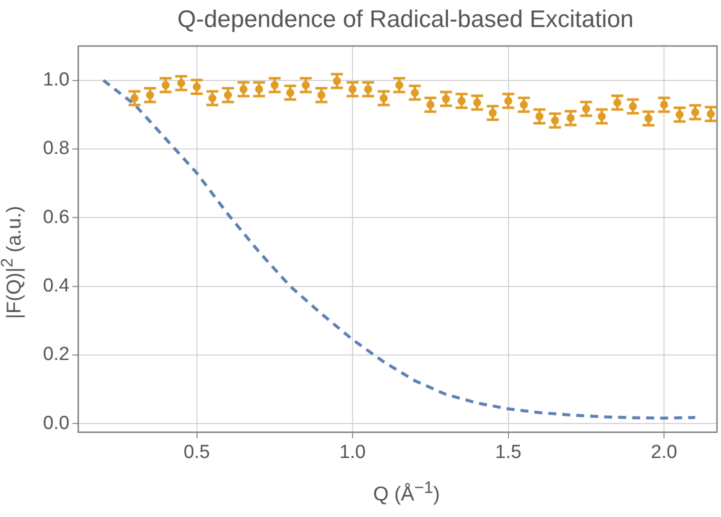  Describe the element at coordinates (352, 452) in the screenshot. I see `x-tick-label: 1.0` at that location.